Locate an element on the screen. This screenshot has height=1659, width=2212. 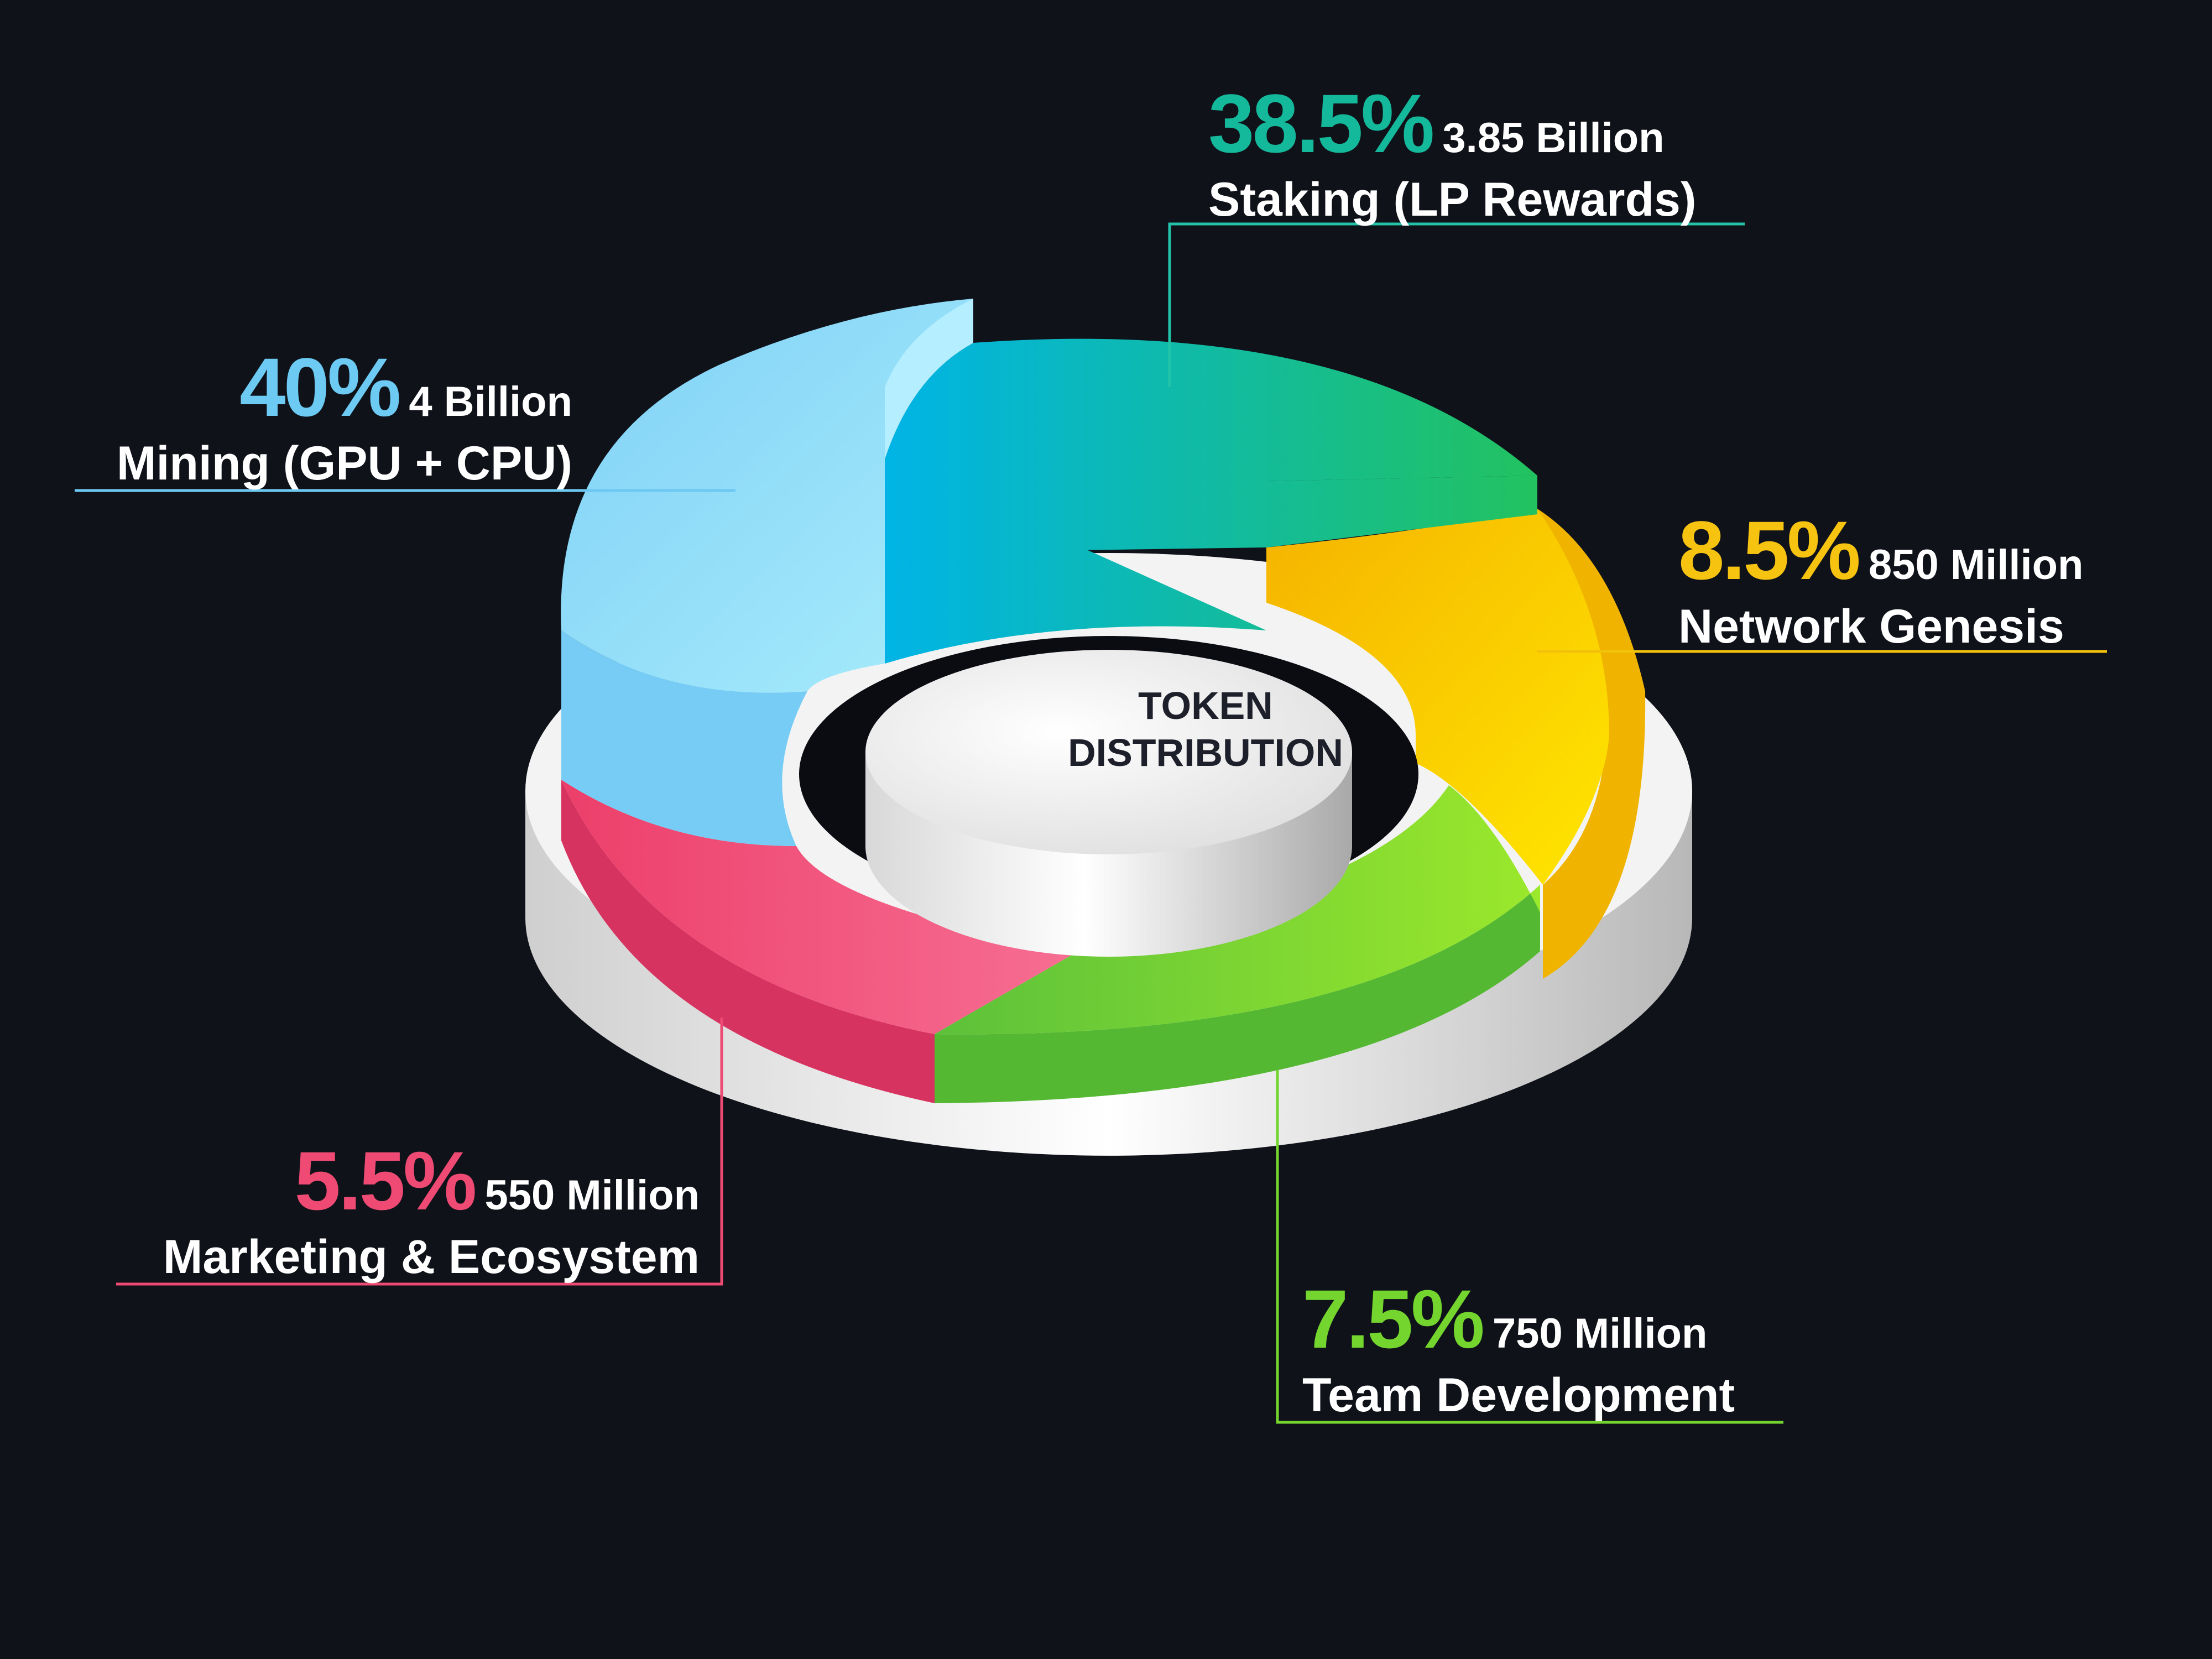
genesis-amount: 850 Million is located at coordinates (1976, 565).